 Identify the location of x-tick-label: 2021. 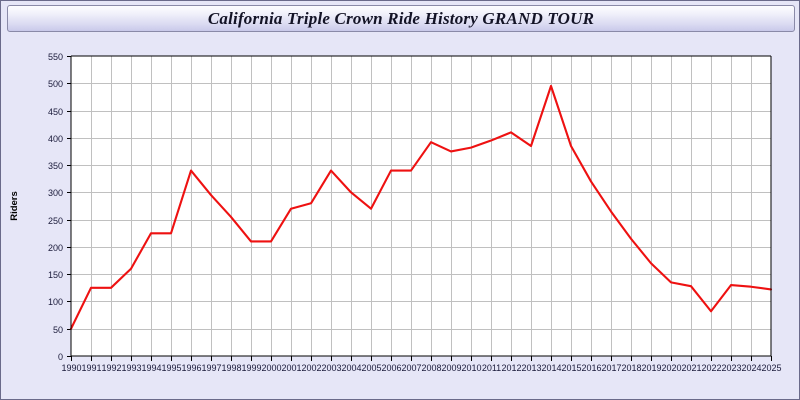
(691, 368).